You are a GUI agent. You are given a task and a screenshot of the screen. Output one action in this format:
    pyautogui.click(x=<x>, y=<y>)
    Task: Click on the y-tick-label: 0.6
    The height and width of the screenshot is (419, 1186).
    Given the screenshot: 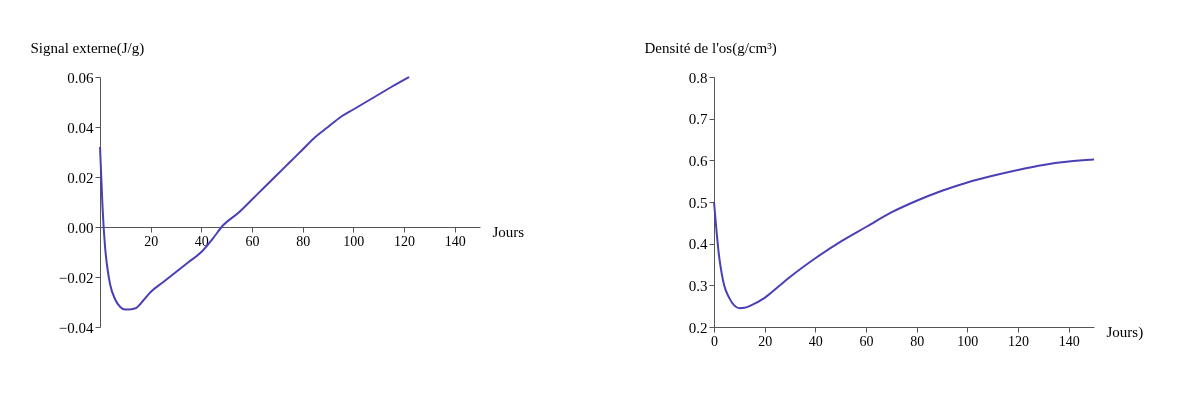 What is the action you would take?
    pyautogui.click(x=698, y=160)
    